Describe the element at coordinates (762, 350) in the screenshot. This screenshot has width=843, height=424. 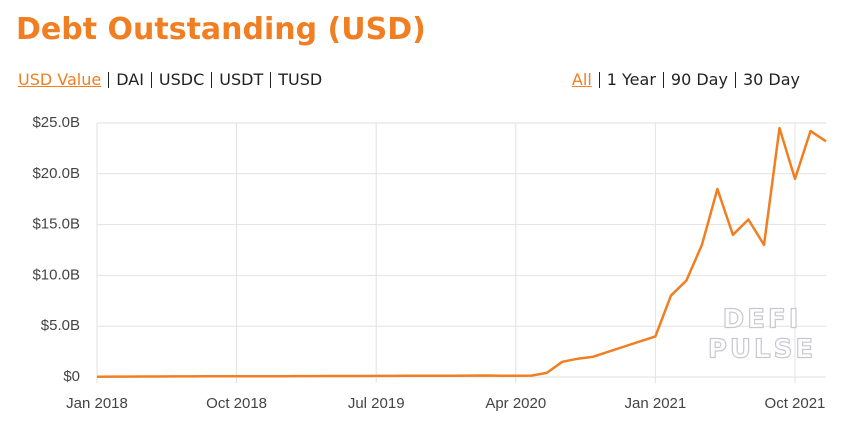
I see `watermark: PULSE` at that location.